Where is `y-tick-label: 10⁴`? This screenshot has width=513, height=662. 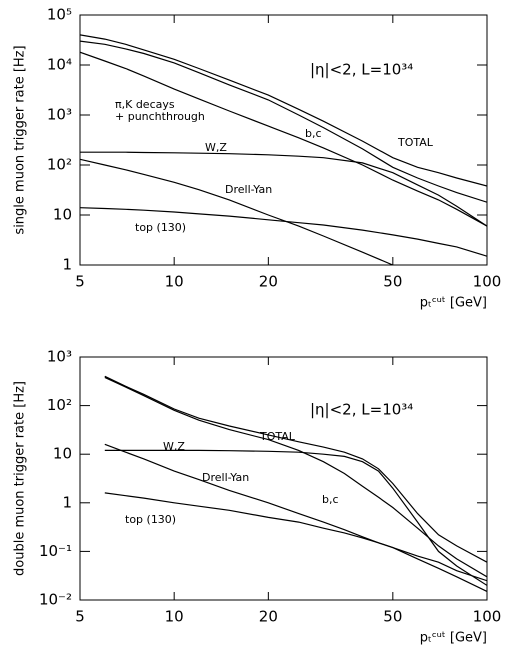 y-tick-label: 10⁴ is located at coordinates (59, 65).